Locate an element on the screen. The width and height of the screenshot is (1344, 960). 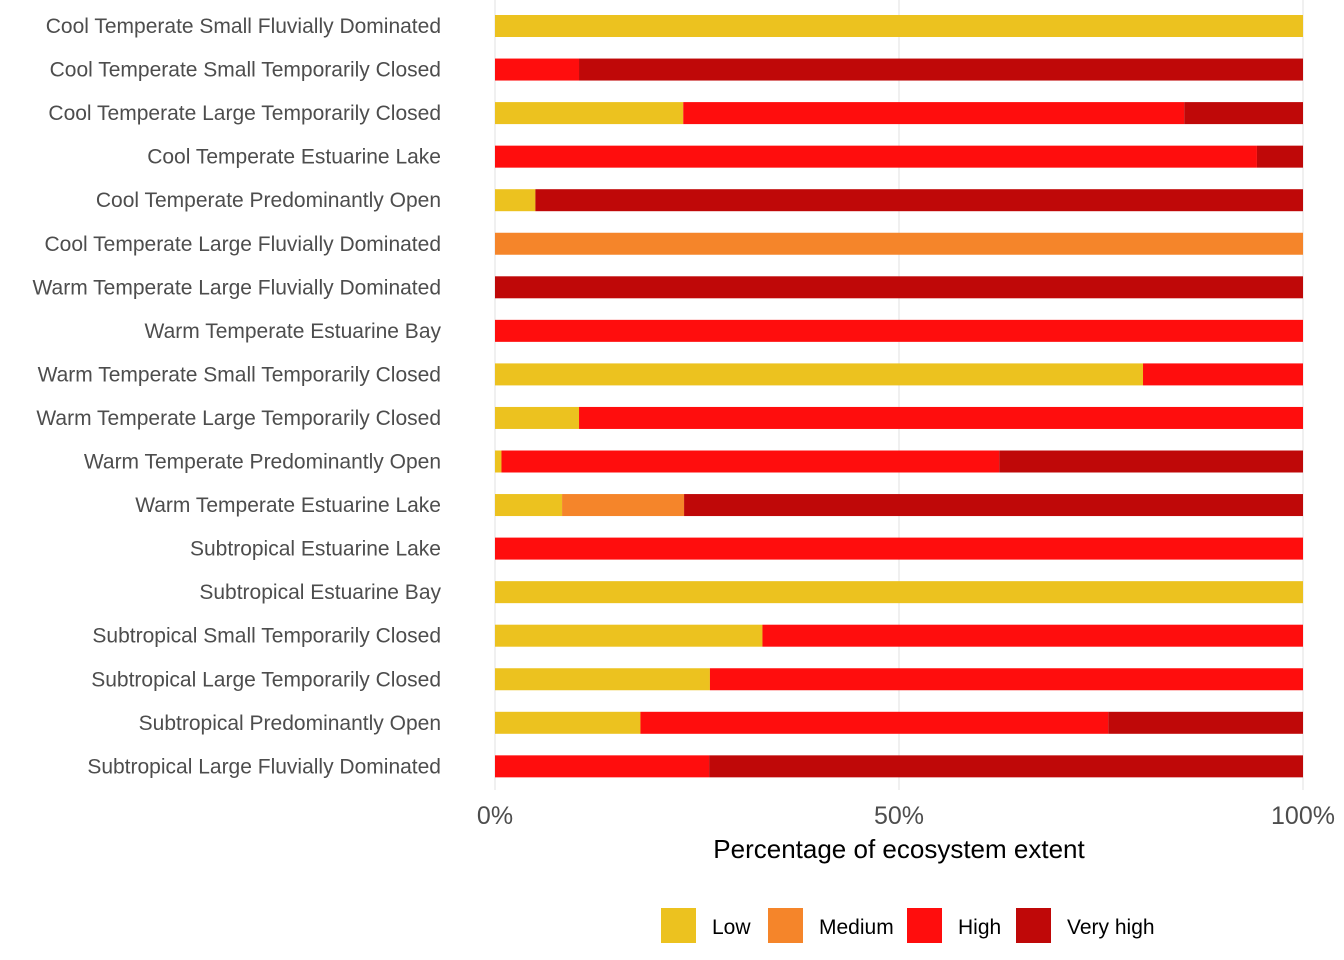
category-label: Subtropical Predominantly Open is located at coordinates (290, 723).